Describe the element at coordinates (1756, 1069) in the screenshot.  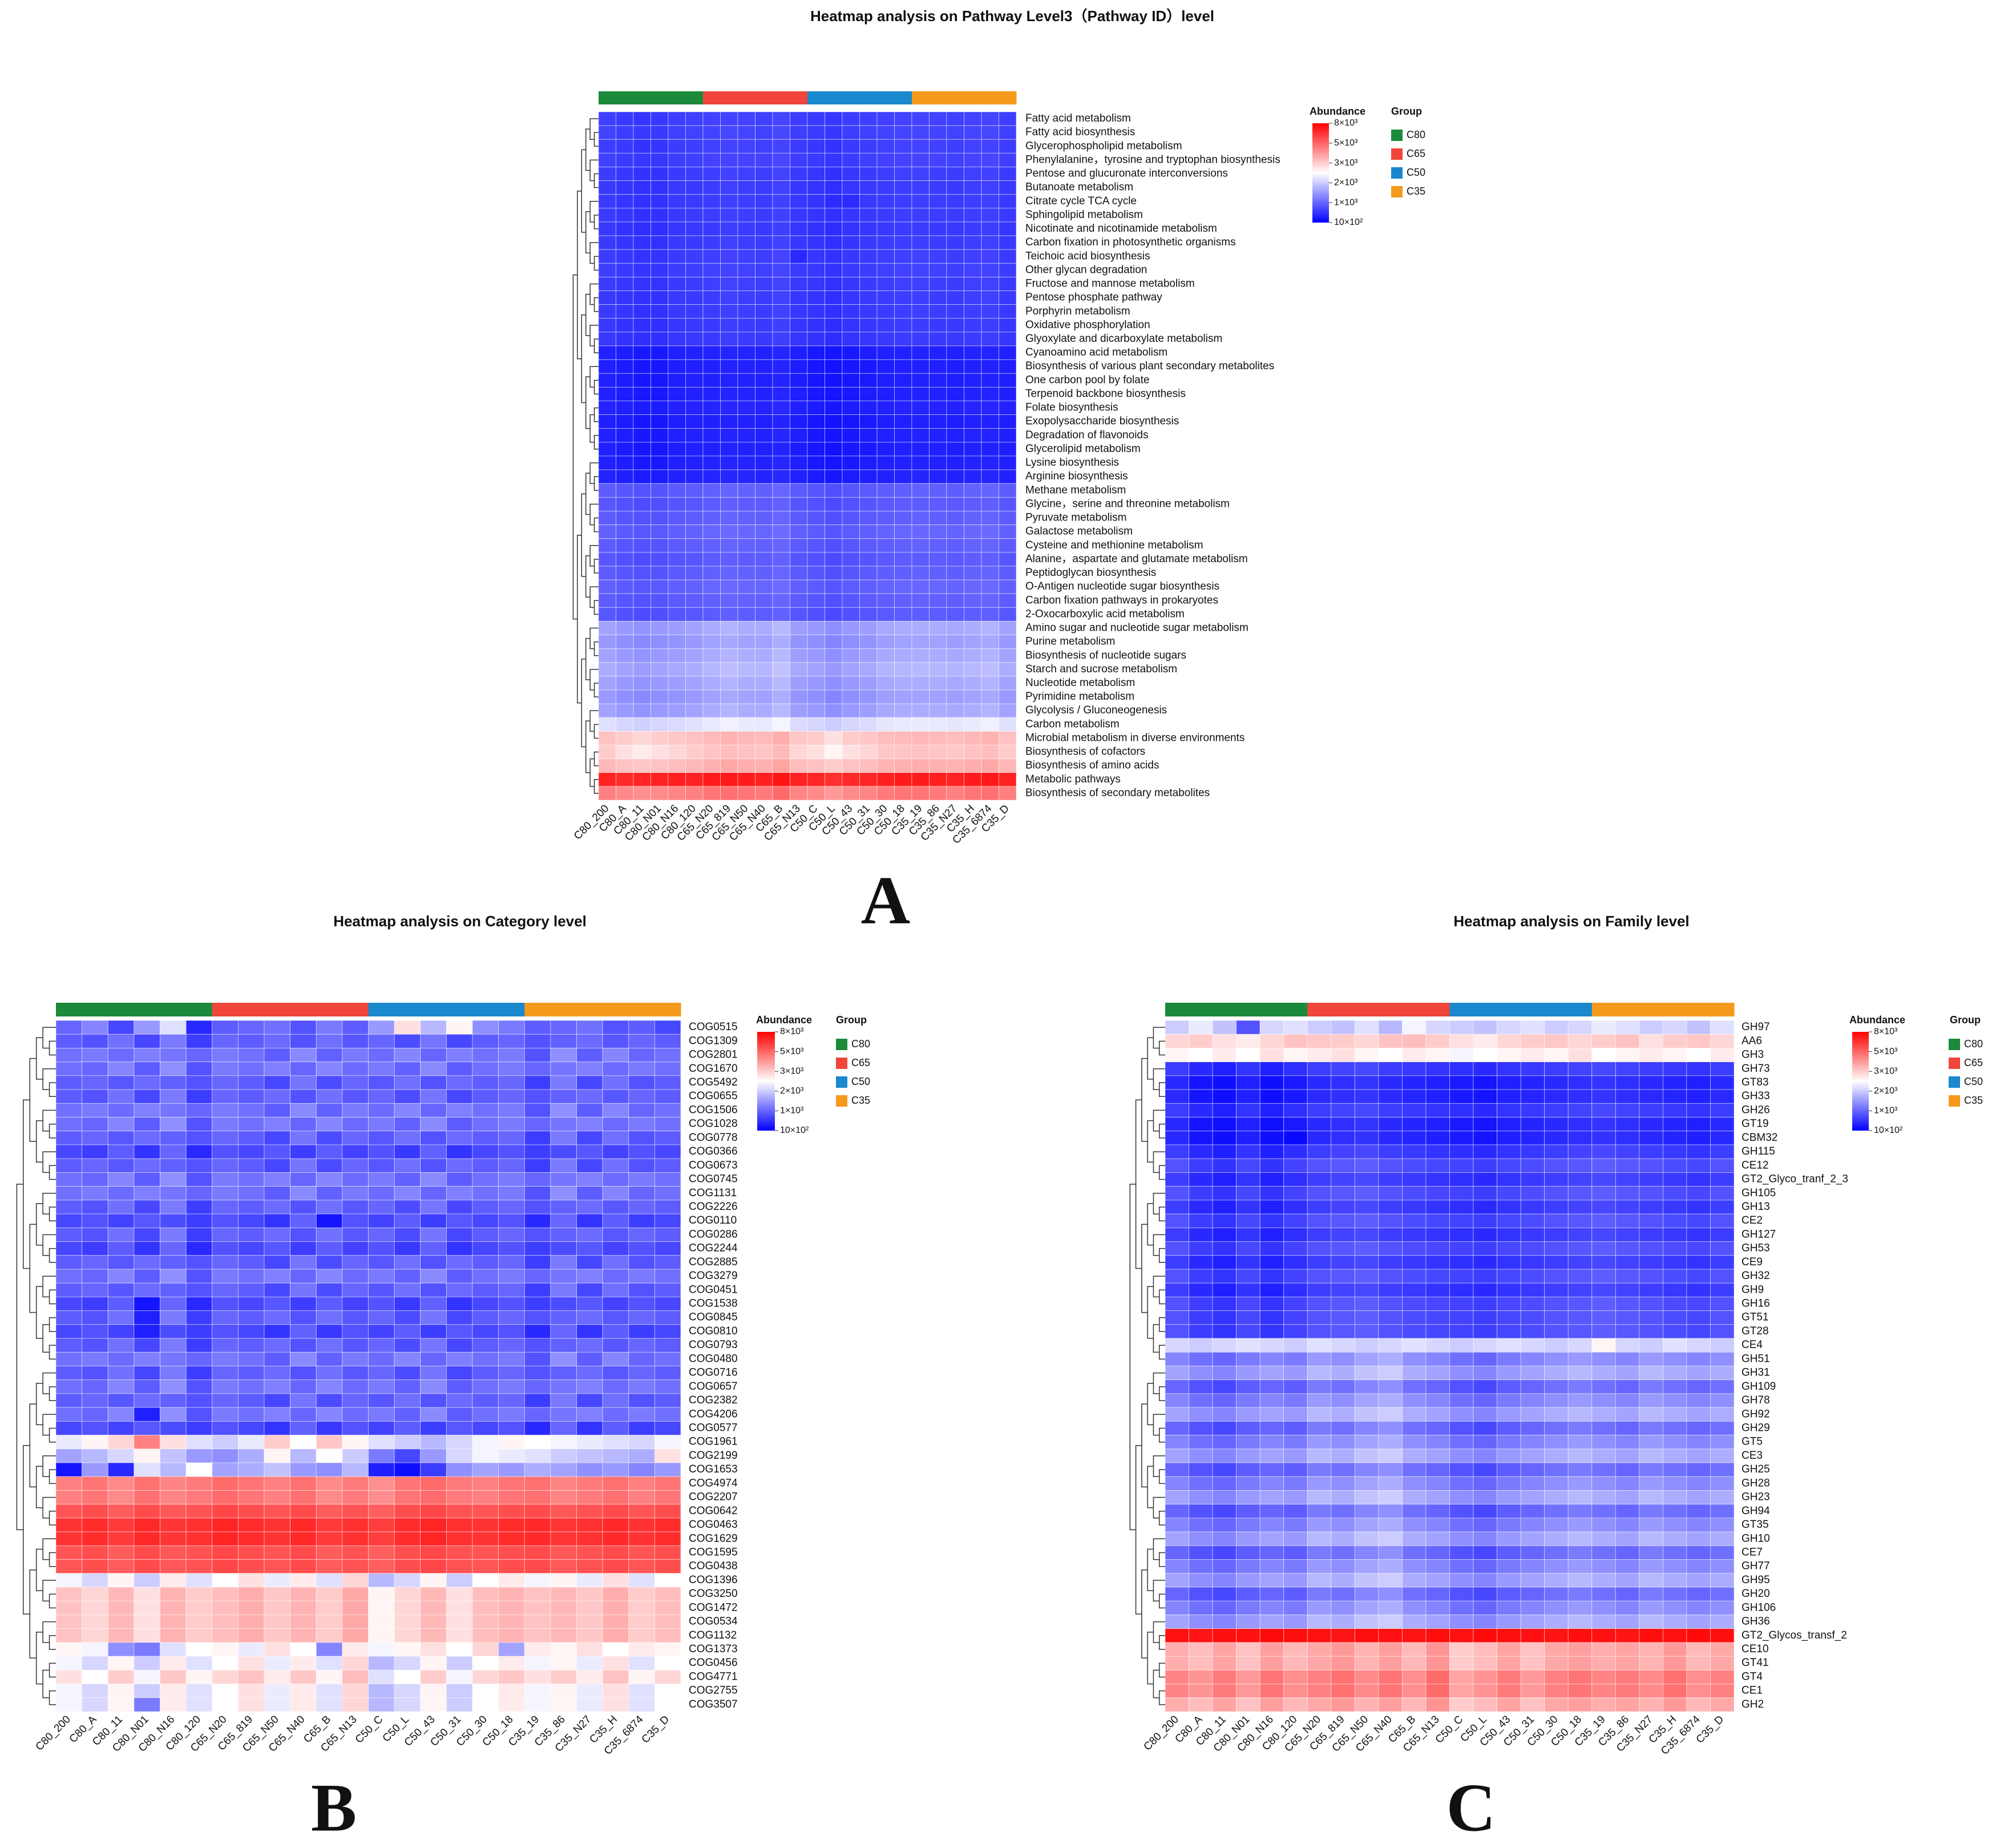
I see `row-label: GH73` at that location.